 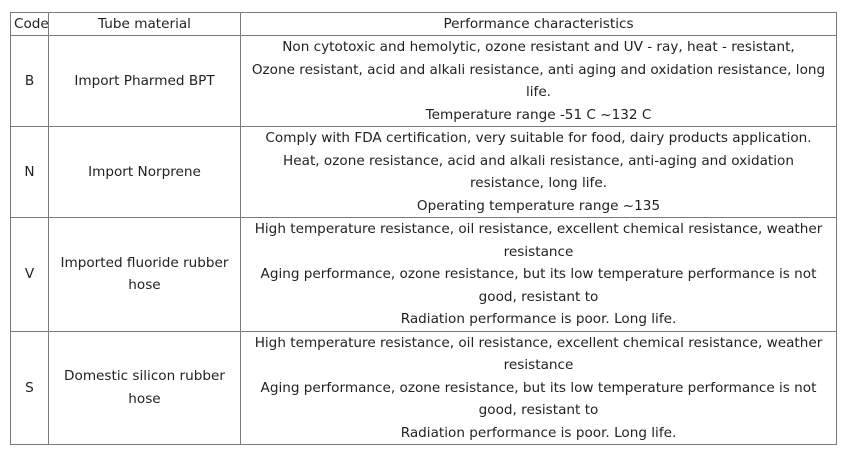 What do you see at coordinates (29, 172) in the screenshot?
I see `code-cell: N` at bounding box center [29, 172].